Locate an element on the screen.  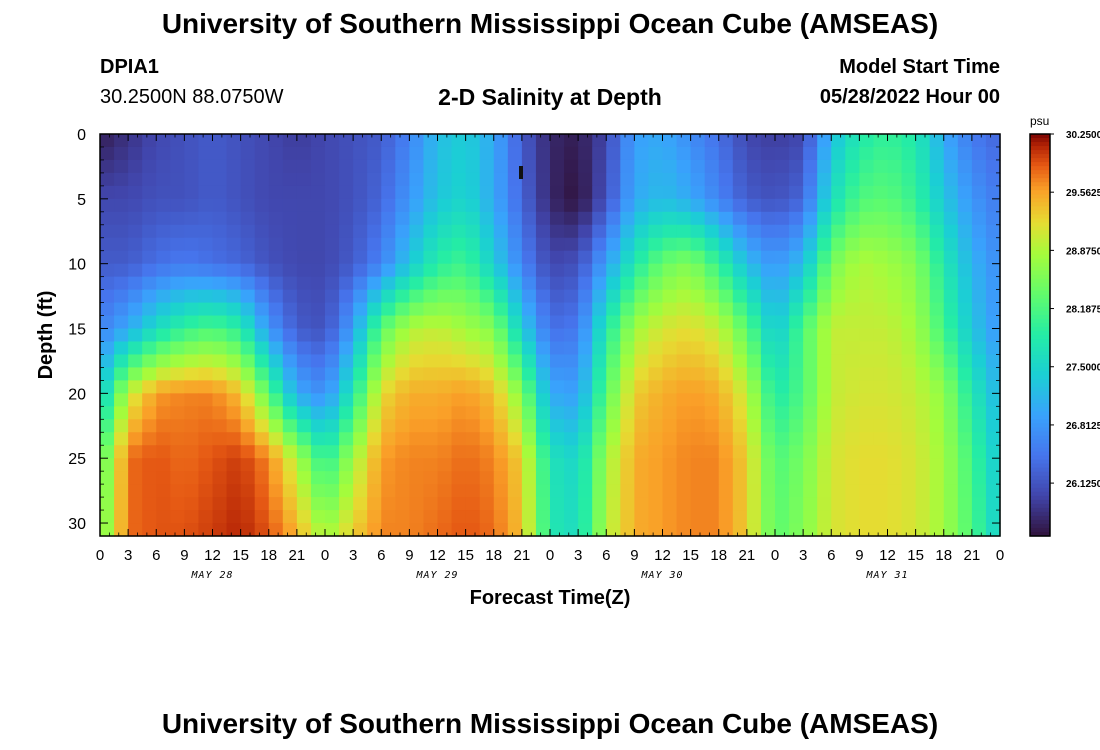
x-tick-label: 12 is located at coordinates (212, 555).